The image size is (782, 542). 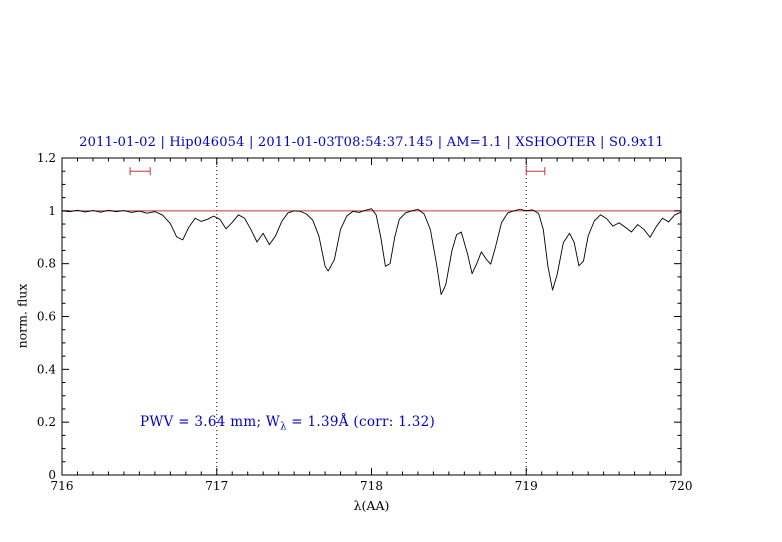 What do you see at coordinates (526, 486) in the screenshot?
I see `x-tick-label: 719` at bounding box center [526, 486].